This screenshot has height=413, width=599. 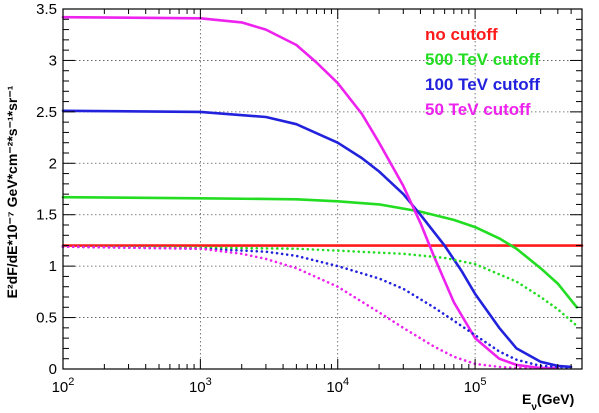 I want to click on x-tick-label-exponent: 2, so click(x=71, y=382).